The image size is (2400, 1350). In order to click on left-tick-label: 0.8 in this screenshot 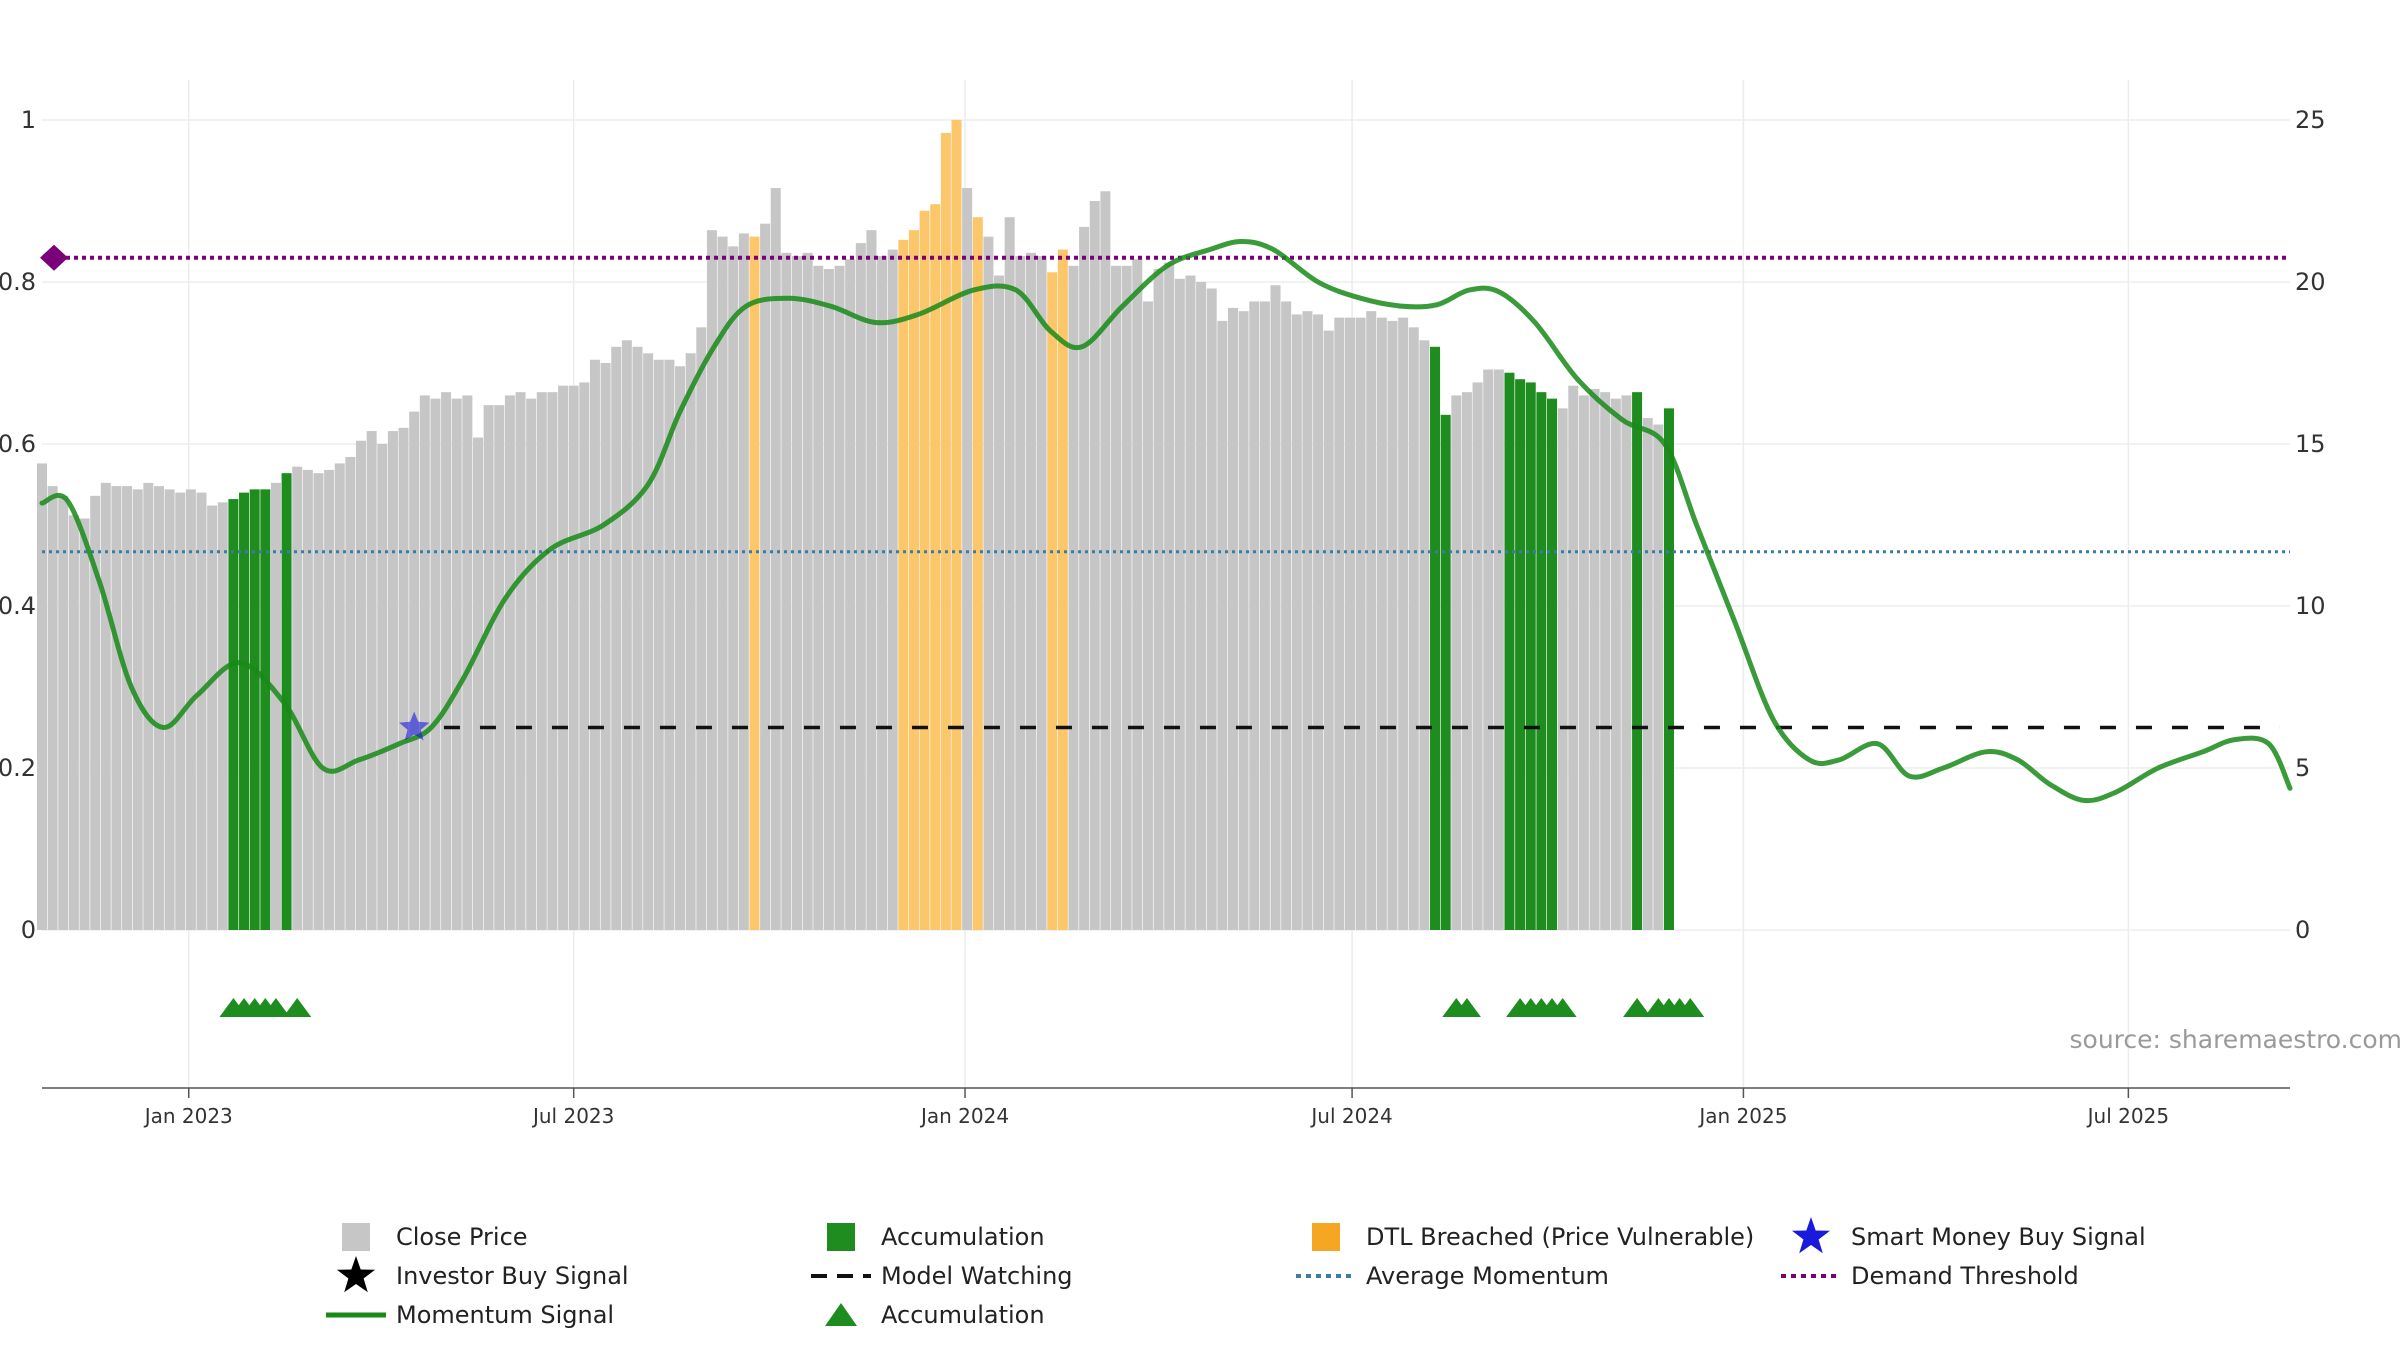, I will do `click(18, 282)`.